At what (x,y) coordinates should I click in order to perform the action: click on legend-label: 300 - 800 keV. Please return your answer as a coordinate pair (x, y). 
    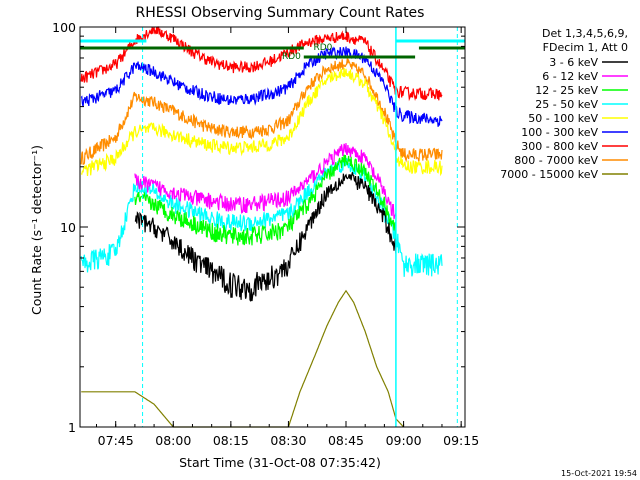
    Looking at the image, I should click on (559, 146).